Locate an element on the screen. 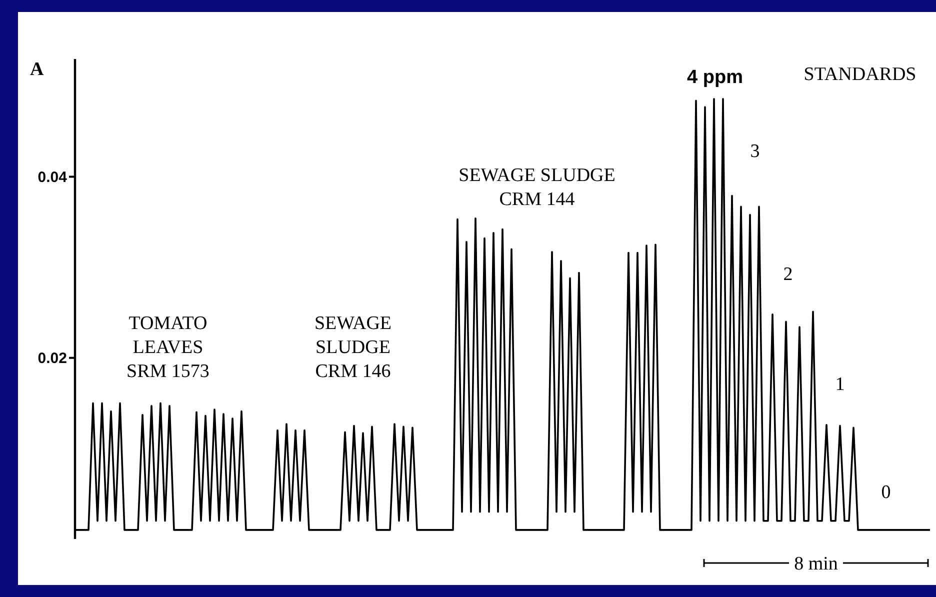 The image size is (936, 597). text: 8 min is located at coordinates (816, 564).